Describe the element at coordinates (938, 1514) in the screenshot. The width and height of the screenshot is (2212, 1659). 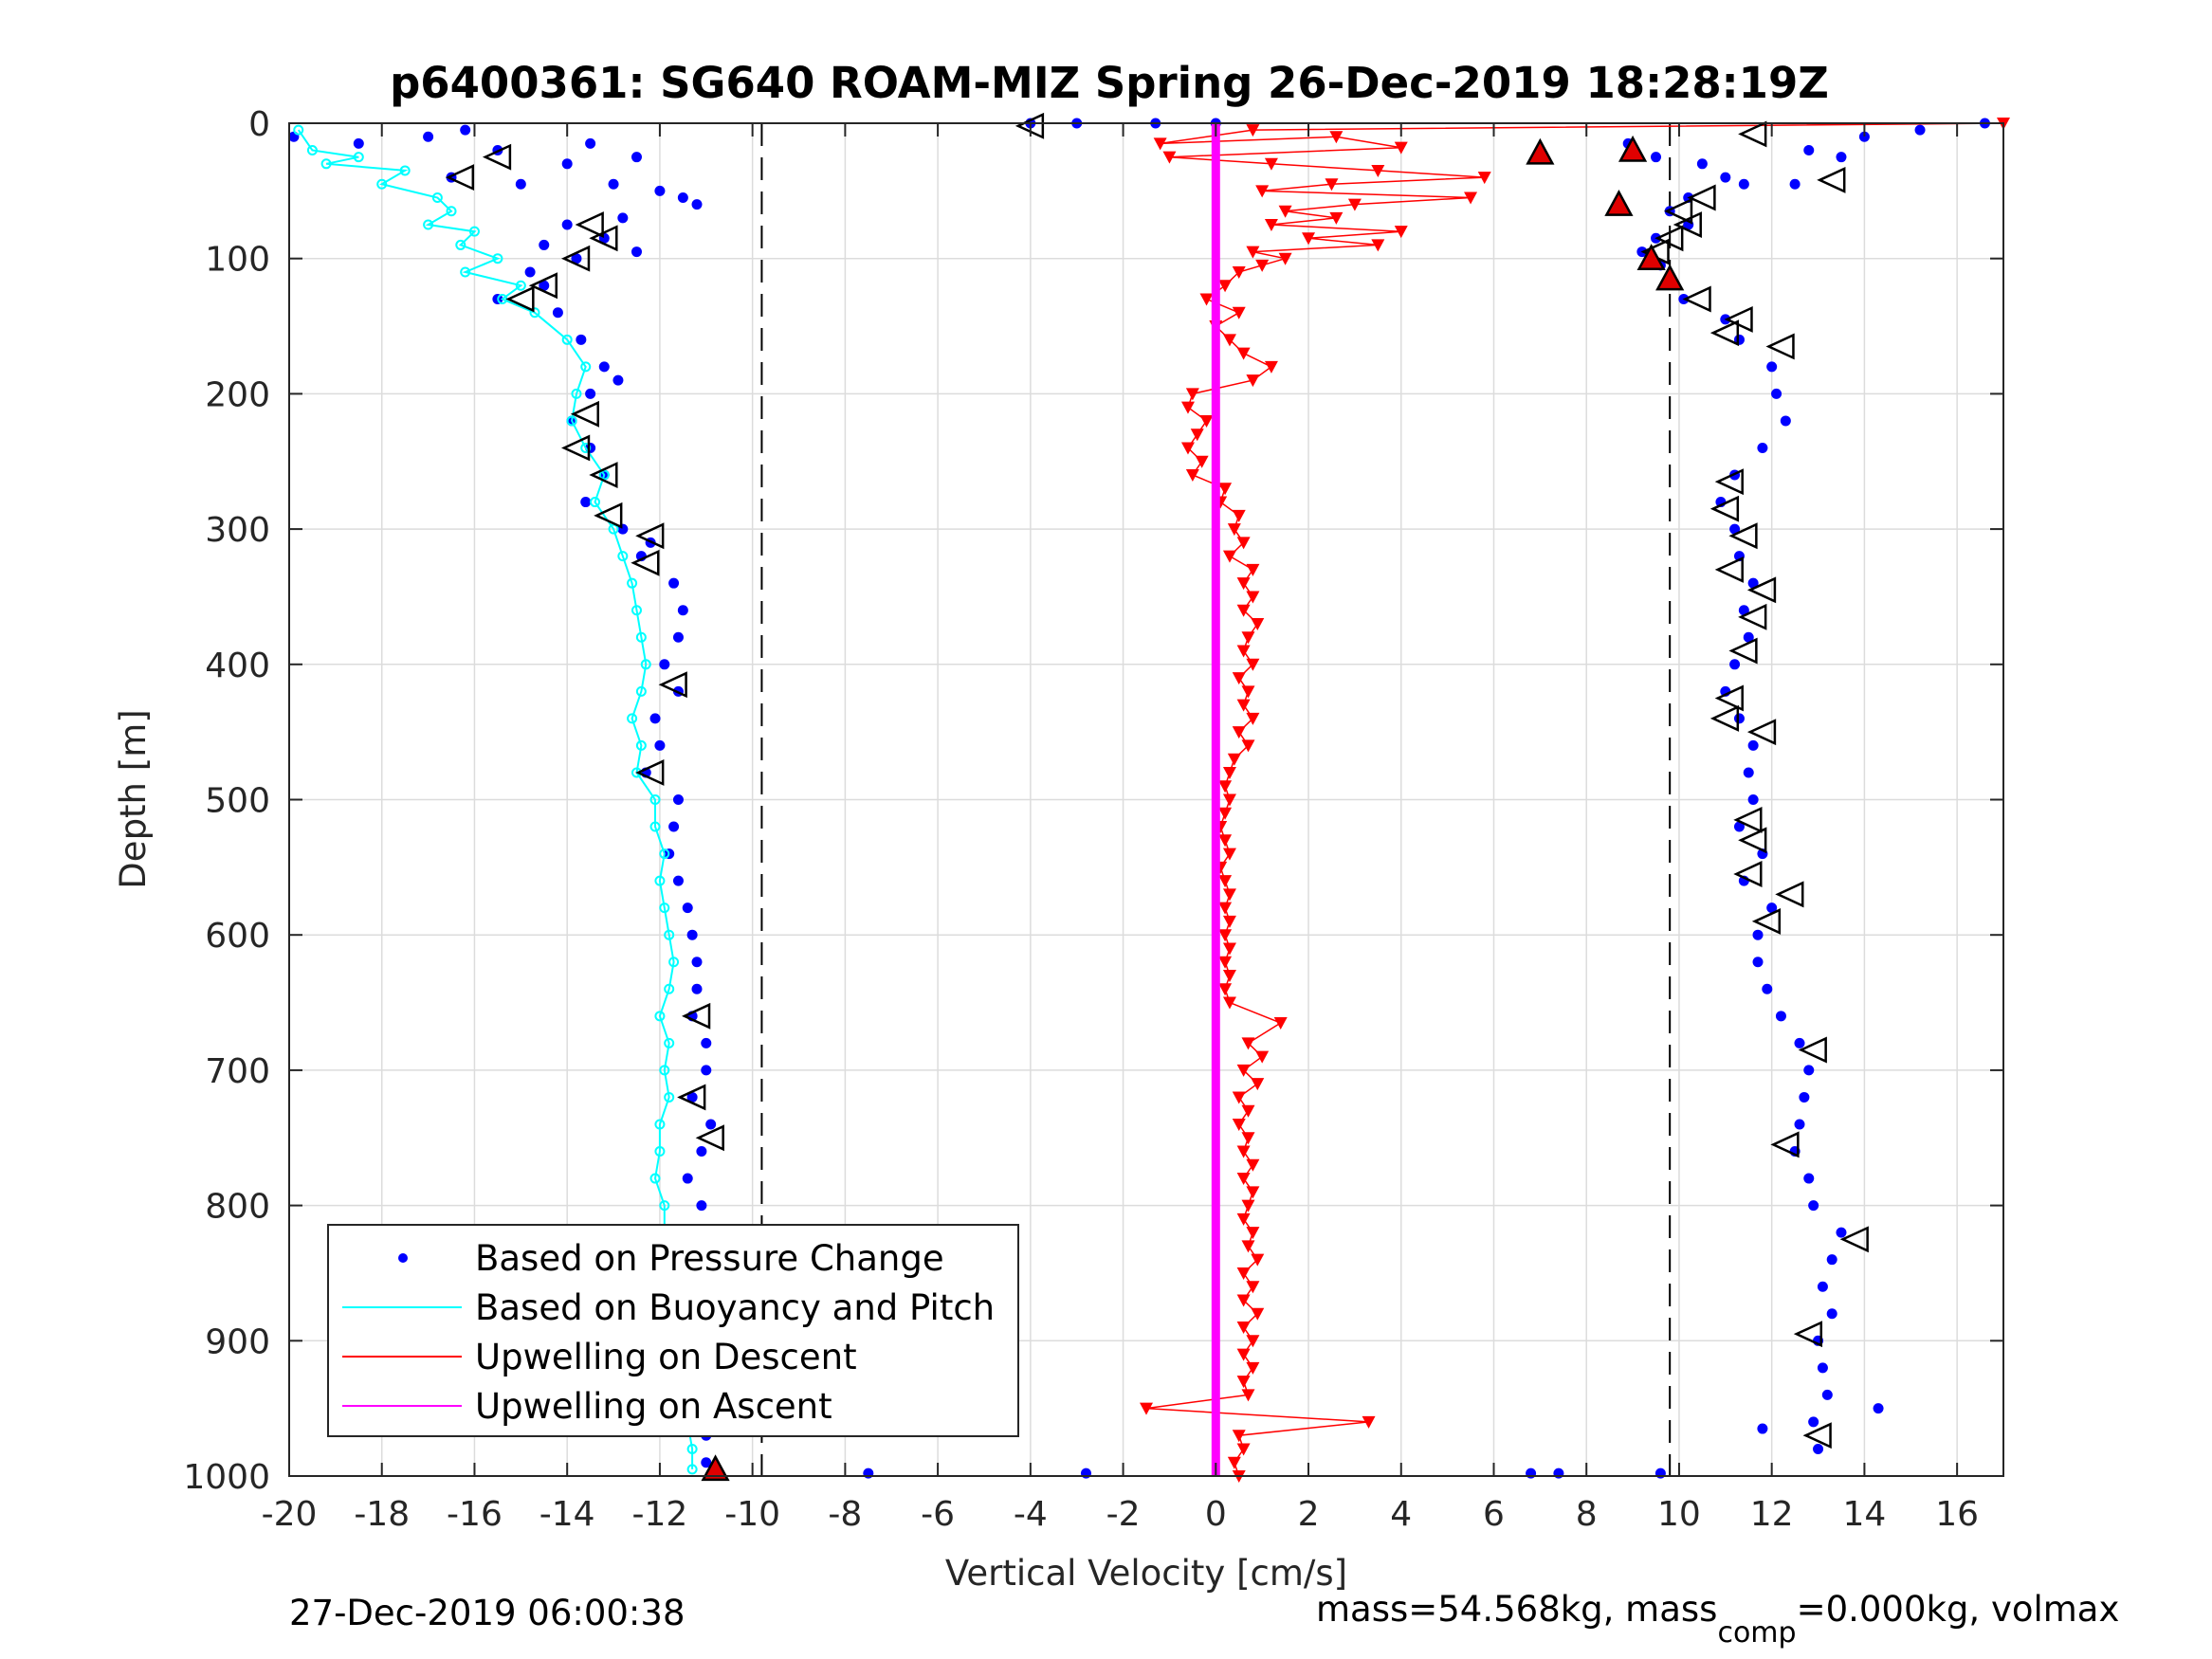
I see `x-tick-label: -6` at that location.